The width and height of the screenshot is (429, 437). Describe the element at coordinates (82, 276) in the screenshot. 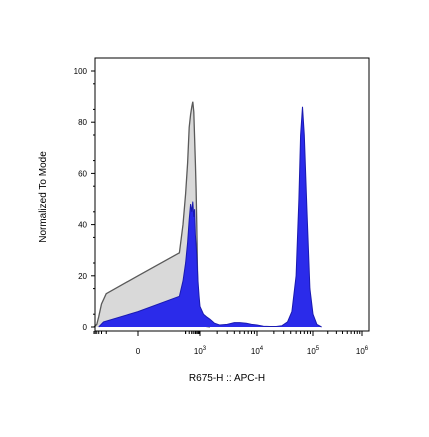

I see `y-tick-label: 20` at that location.